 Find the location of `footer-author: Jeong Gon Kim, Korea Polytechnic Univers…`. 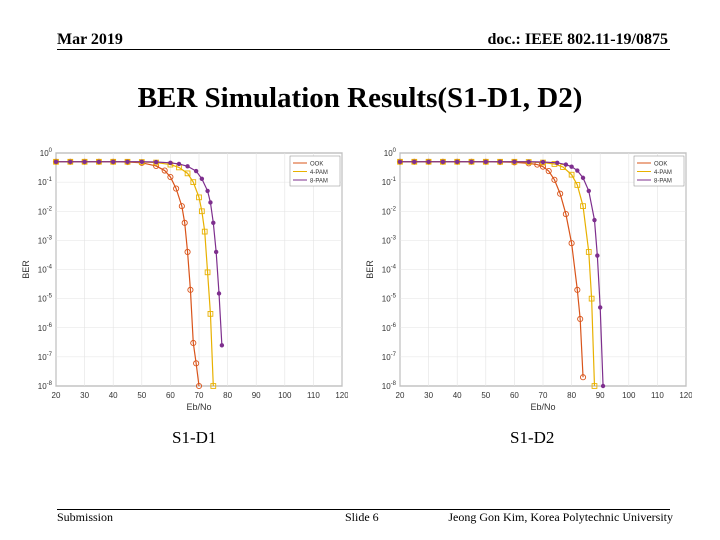

footer-author: Jeong Gon Kim, Korea Polytechnic Univers… is located at coordinates (560, 517).